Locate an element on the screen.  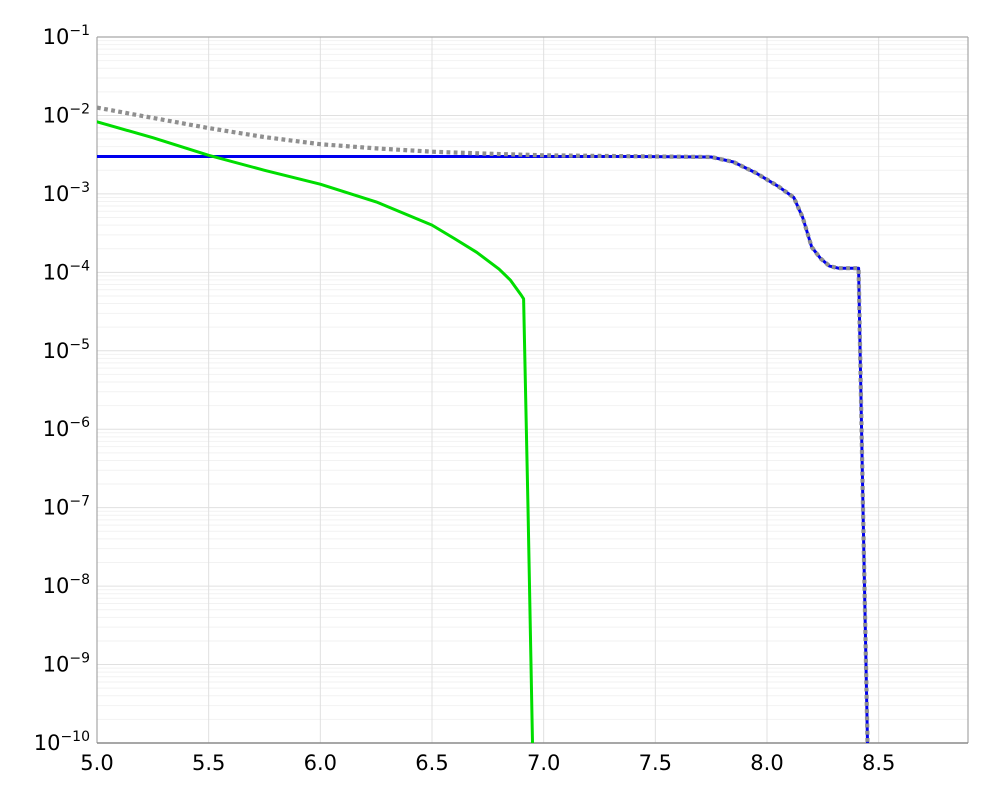
svg-text: 10⁻³ is located at coordinates (66, 193).